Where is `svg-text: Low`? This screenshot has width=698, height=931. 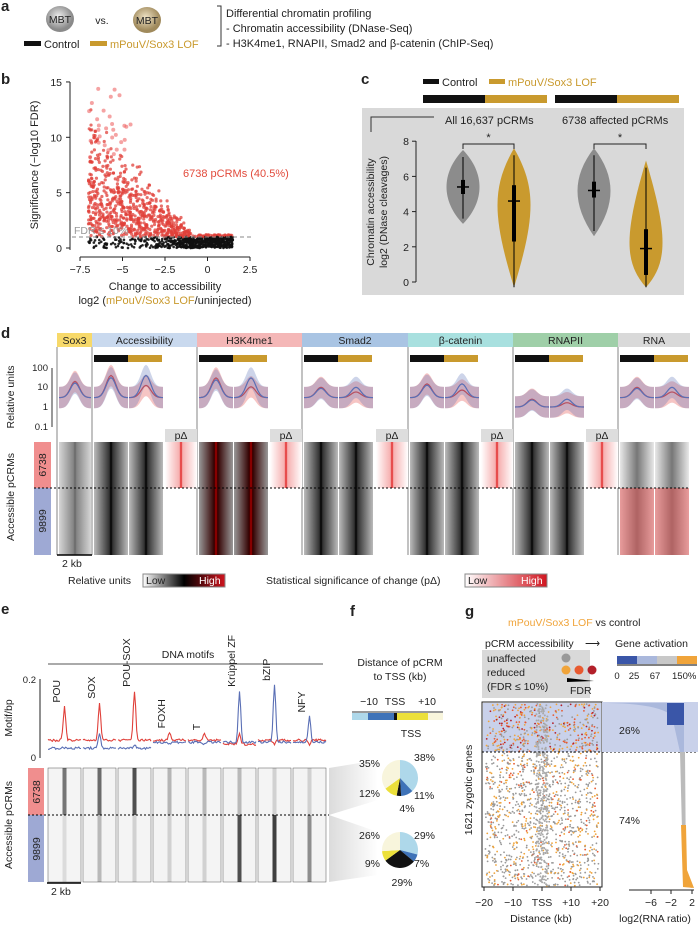 svg-text: Low is located at coordinates (156, 581).